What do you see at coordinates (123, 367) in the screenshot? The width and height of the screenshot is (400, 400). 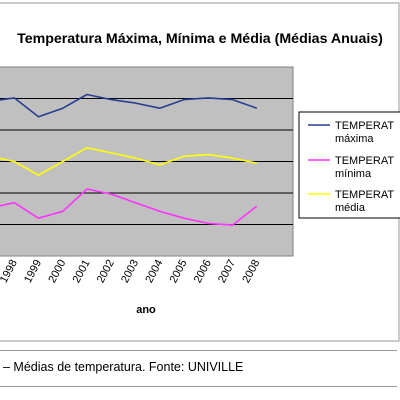 I see `figure-caption: – Médias de temperatura. Fonte: UNIVILLE` at bounding box center [123, 367].